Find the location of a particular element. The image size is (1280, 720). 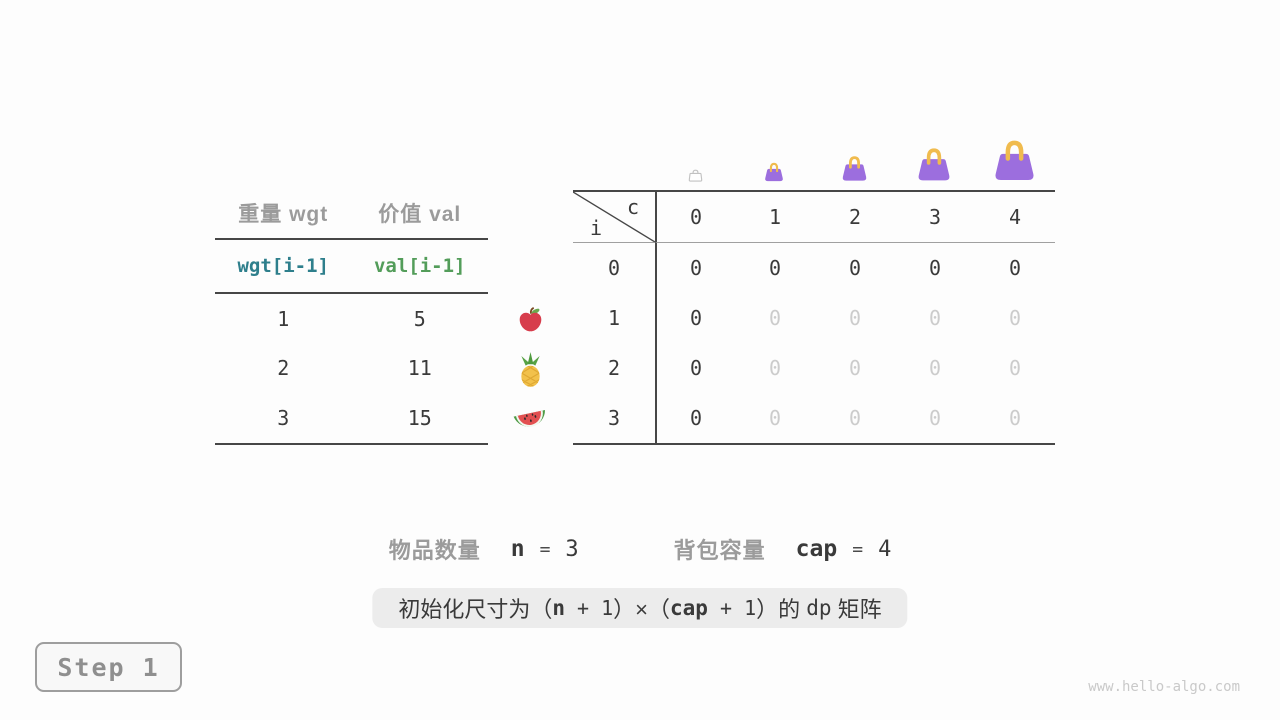

items-table-header-row: 重量 wgt 价值 val is located at coordinates (351, 214).